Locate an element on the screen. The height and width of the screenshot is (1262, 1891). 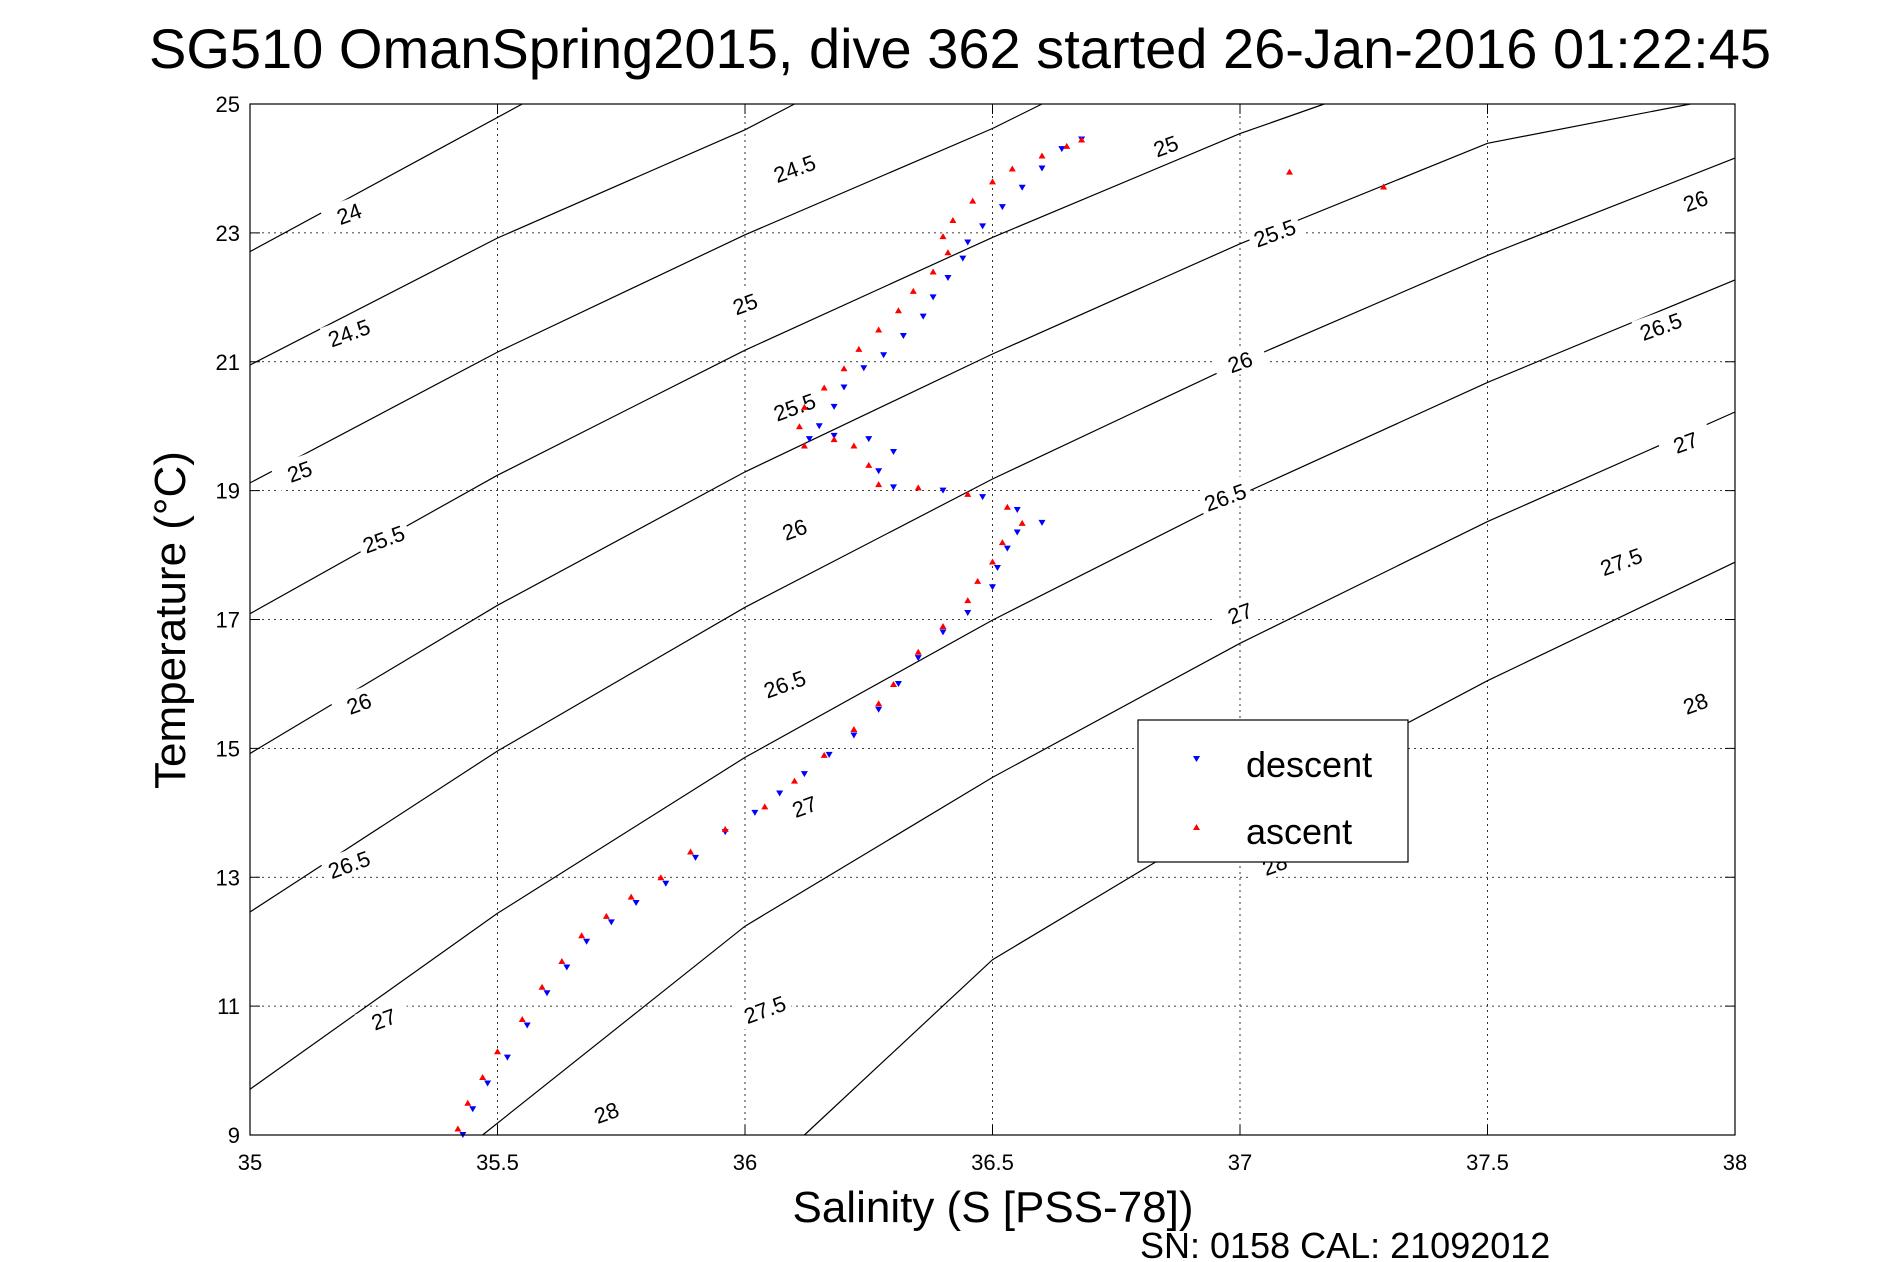
y-tick-label: 9 is located at coordinates (234, 1135).